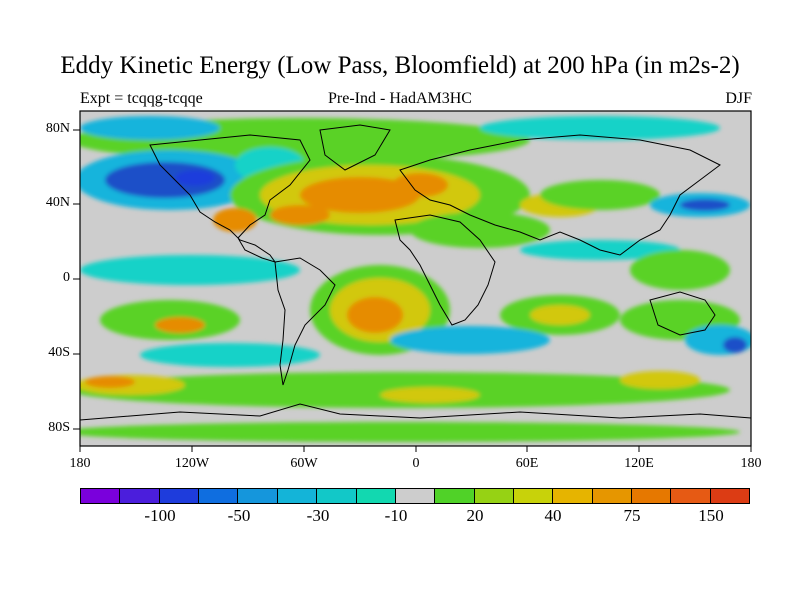 The width and height of the screenshot is (800, 600). What do you see at coordinates (192, 463) in the screenshot?
I see `lon-label-120w: 120W` at bounding box center [192, 463].